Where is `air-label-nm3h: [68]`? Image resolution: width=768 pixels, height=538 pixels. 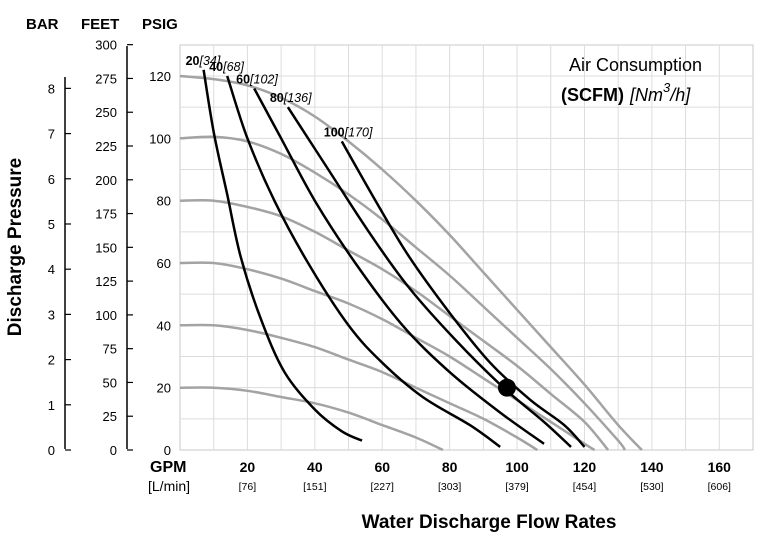 air-label-nm3h: [68] is located at coordinates (233, 67).